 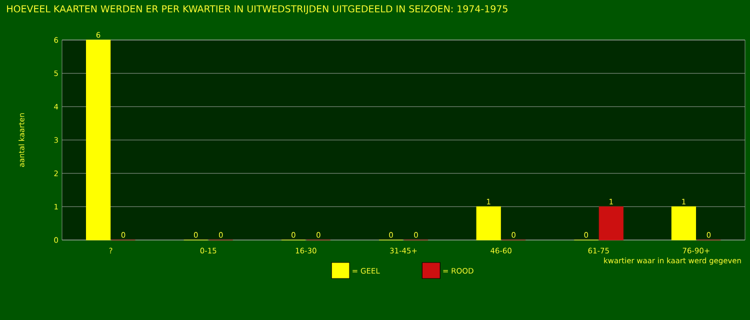 I want to click on chart-title: HOEVEEL KAARTEN WERDEN ER PER KWARTIER IN UITWEDSTRIJDEN UITGEDEELD IN SEIZOEN: 1974-1975, so click(x=257, y=9).